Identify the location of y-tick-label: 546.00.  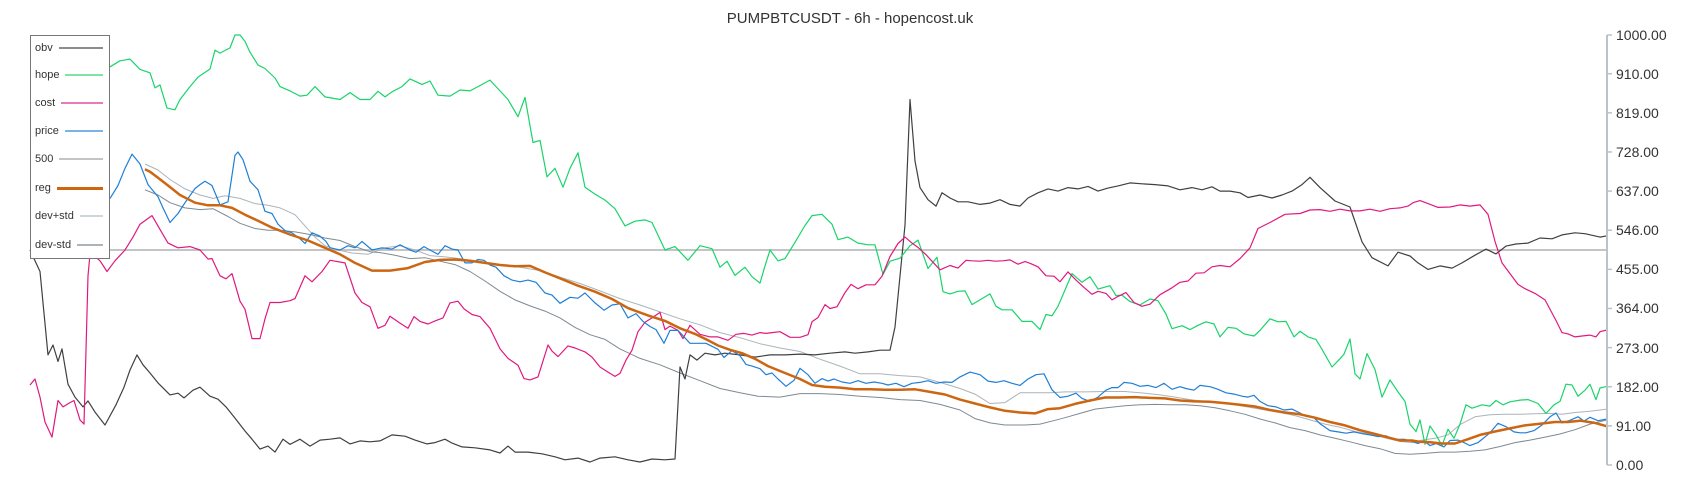
(1637, 230).